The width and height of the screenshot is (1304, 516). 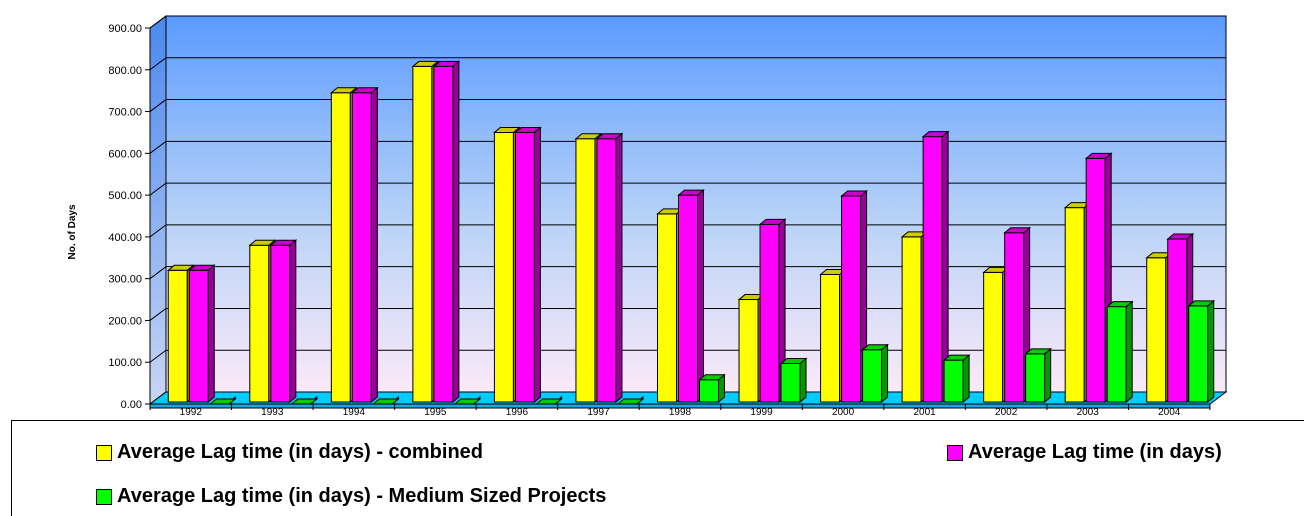 I want to click on side-wall, so click(x=158, y=210).